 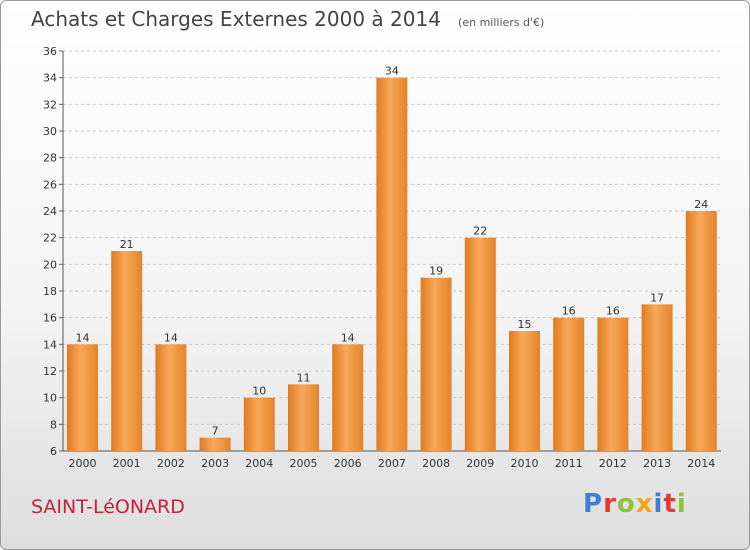 What do you see at coordinates (304, 377) in the screenshot?
I see `bar-value-label: 11` at bounding box center [304, 377].